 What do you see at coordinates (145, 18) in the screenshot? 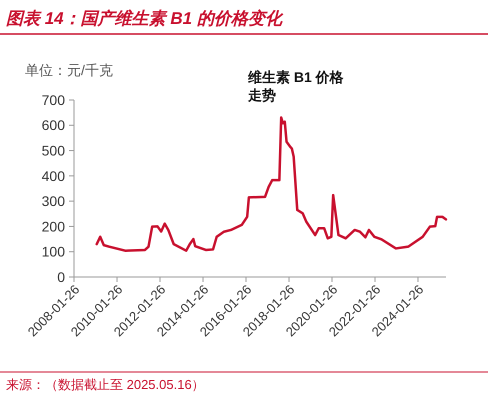
I see `chart-title: 图表 14：国产维生素 B1 的价格变化` at bounding box center [145, 18].